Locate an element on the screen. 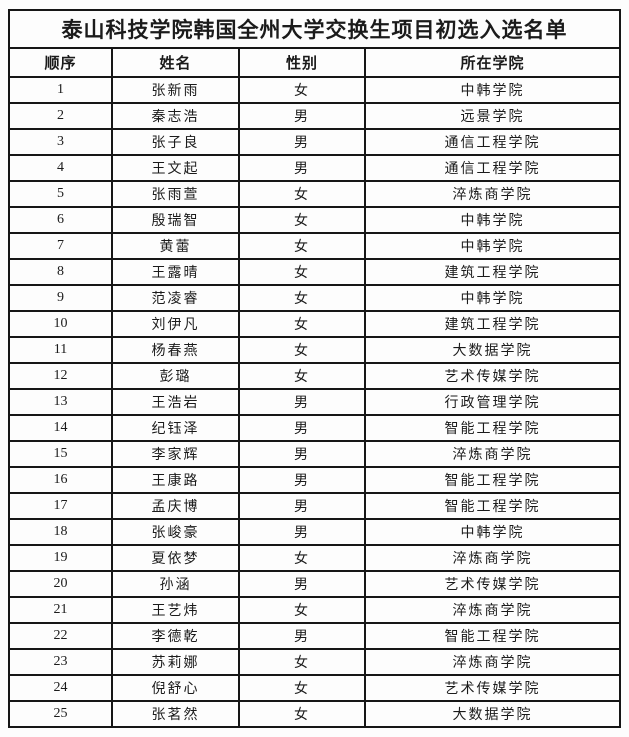 This screenshot has width=629, height=737. name-cell: 王浩岩 is located at coordinates (175, 402).